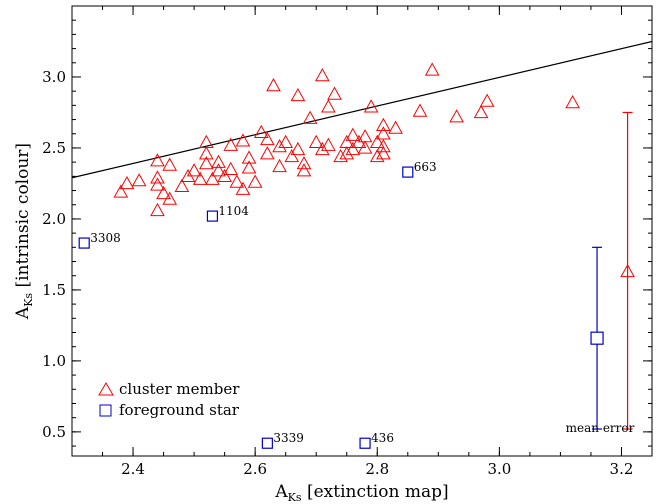 This screenshot has height=504, width=669. What do you see at coordinates (106, 389) in the screenshot?
I see `legend-triangle-marker` at bounding box center [106, 389].